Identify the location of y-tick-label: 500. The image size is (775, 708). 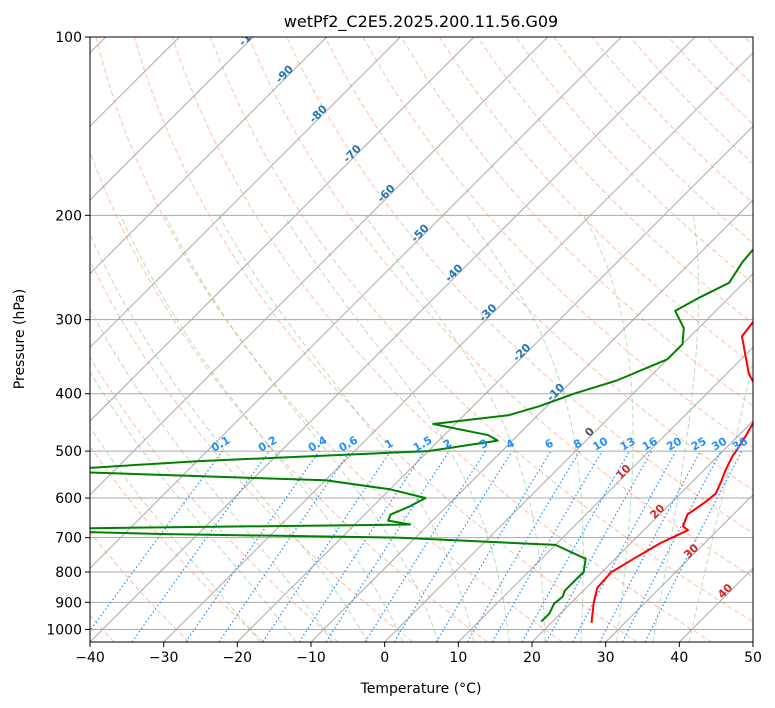
(68, 452).